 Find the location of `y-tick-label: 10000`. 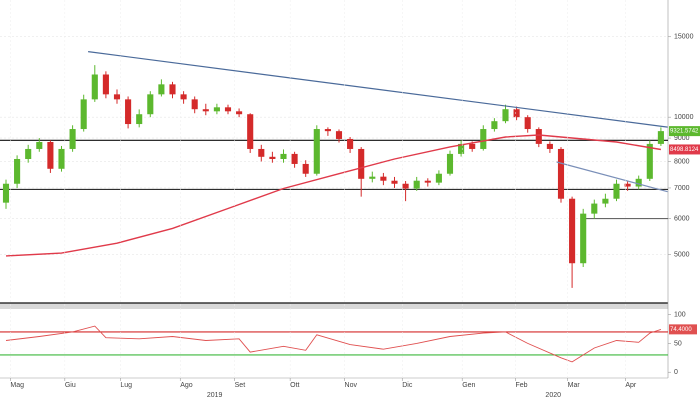

y-tick-label: 10000 is located at coordinates (684, 117).